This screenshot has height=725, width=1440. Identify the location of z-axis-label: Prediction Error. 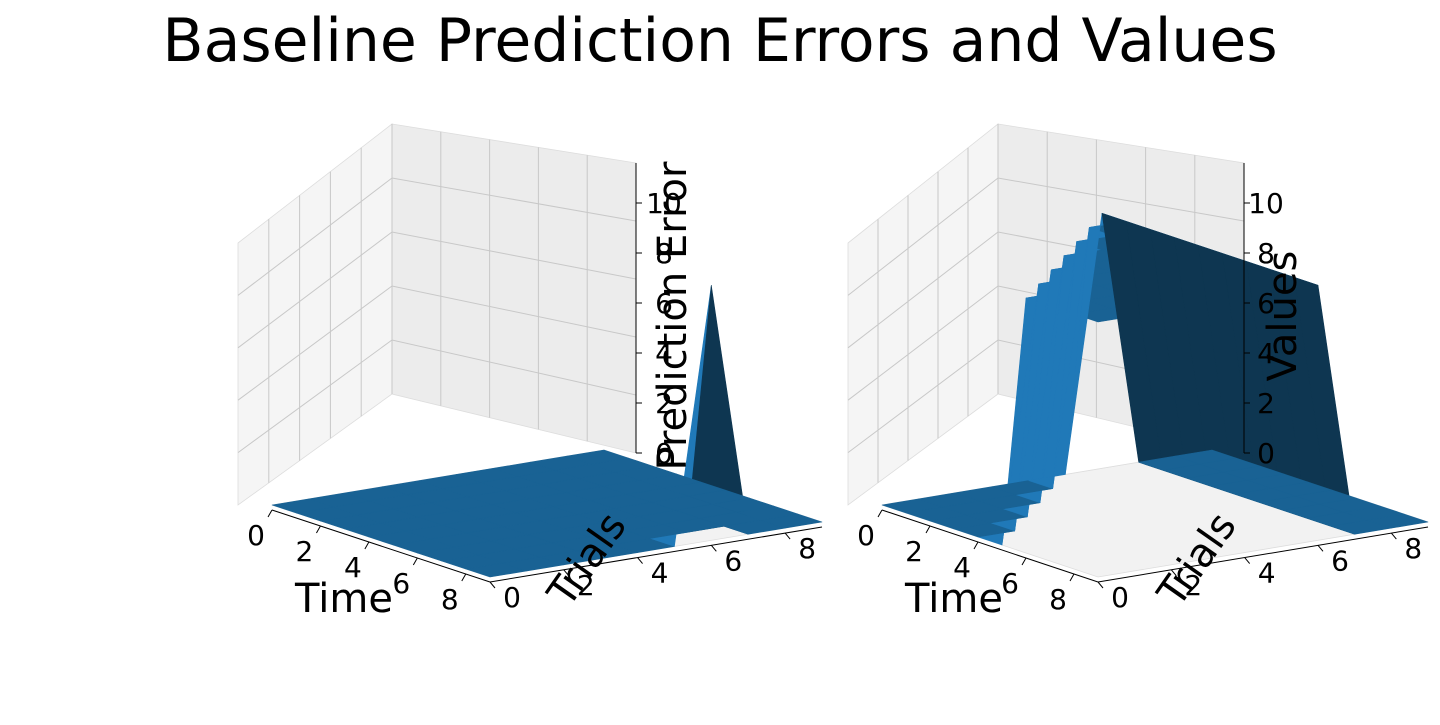
(673, 315).